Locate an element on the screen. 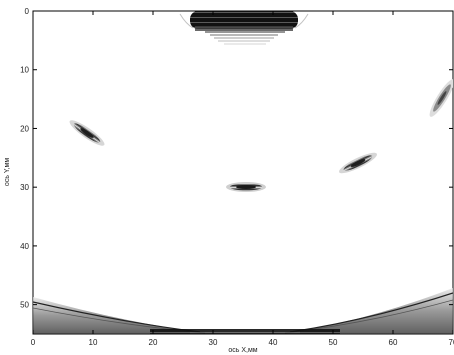 Image resolution: width=454 pixels, height=355 pixels. x-tick-label-3: 30 is located at coordinates (213, 342).